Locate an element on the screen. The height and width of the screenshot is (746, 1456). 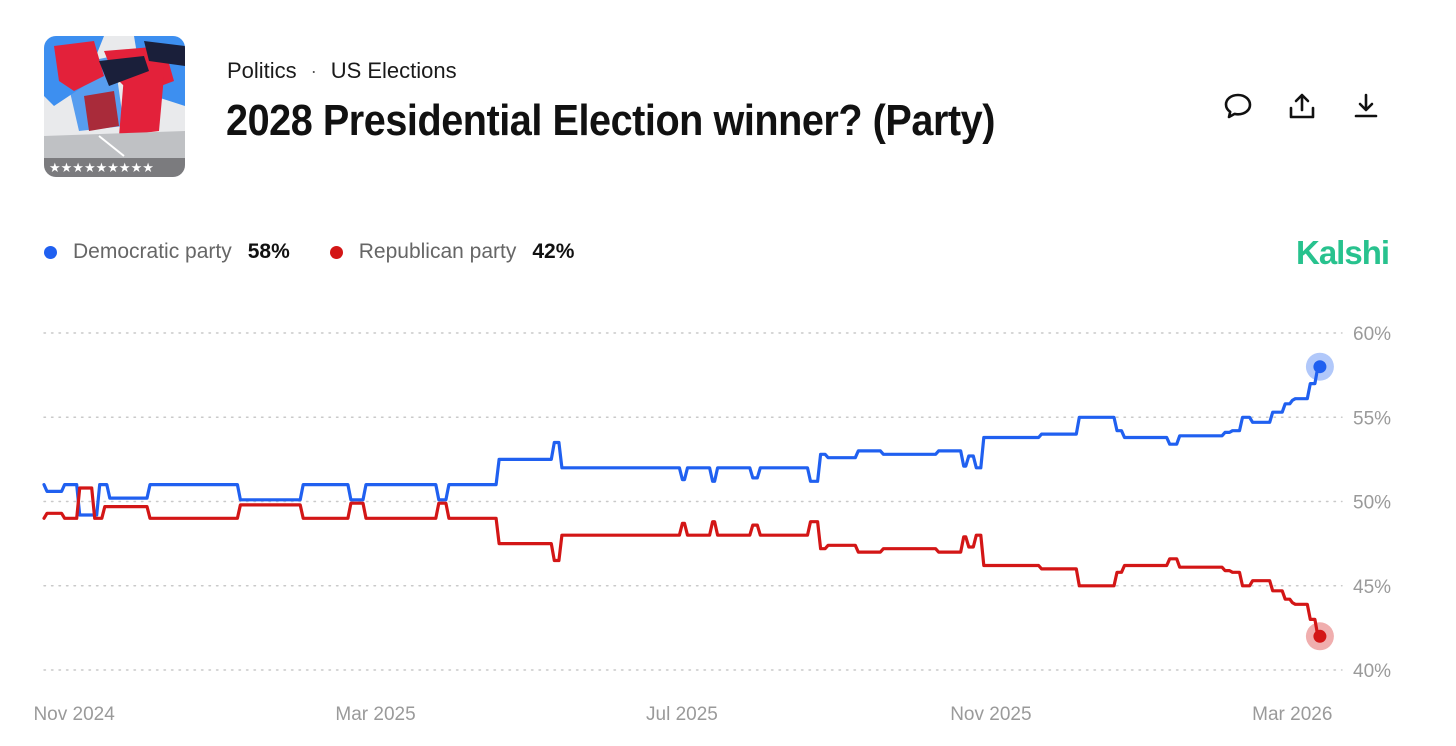
endpoint-dot-democratic is located at coordinates (1320, 367).